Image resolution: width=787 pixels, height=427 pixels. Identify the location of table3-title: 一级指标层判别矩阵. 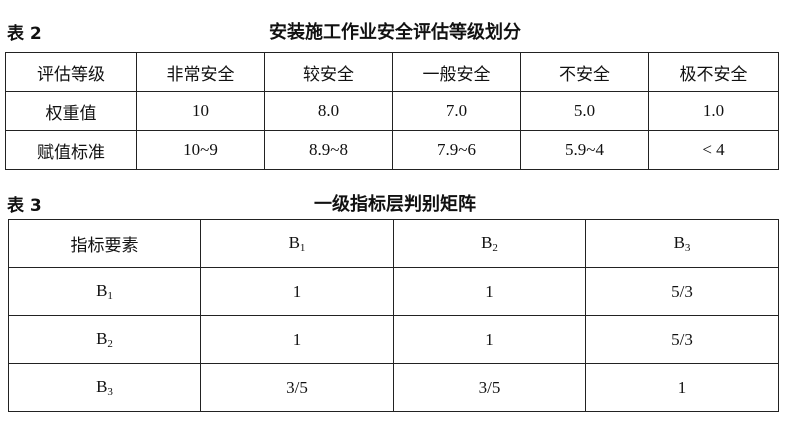
(395, 204).